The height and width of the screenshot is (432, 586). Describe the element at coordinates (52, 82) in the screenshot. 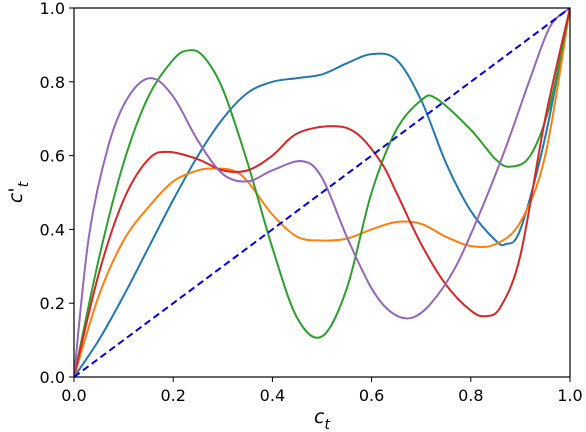

I see `y-tick-label: 0.8` at that location.